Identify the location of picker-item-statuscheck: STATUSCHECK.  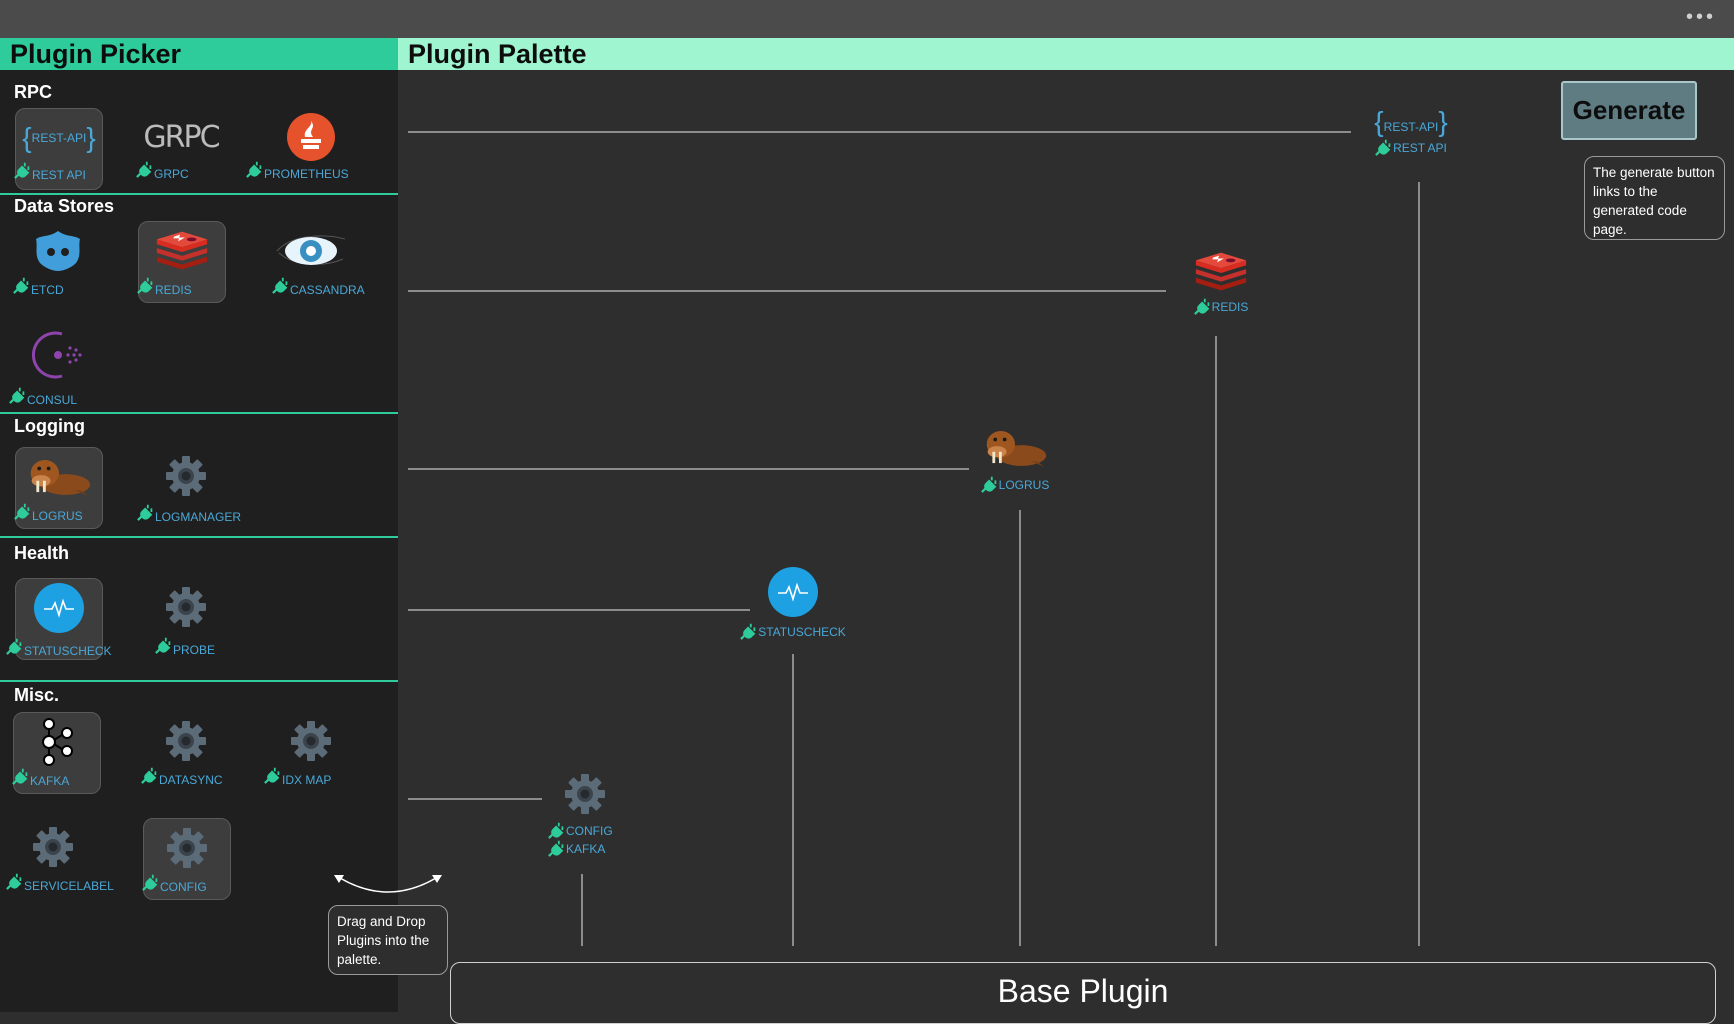
(63, 619).